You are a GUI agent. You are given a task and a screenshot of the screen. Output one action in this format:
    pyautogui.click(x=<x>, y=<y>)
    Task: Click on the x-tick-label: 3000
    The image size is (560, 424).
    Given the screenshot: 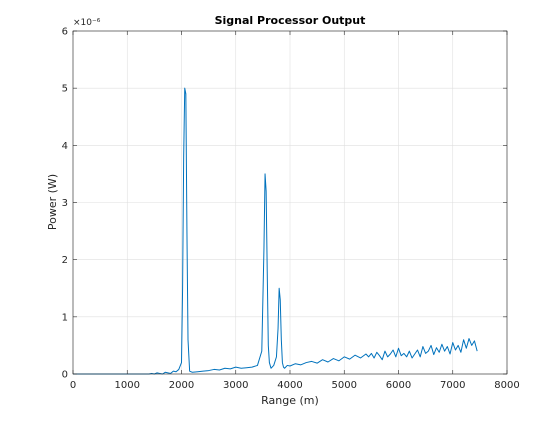 What is the action you would take?
    pyautogui.click(x=235, y=385)
    